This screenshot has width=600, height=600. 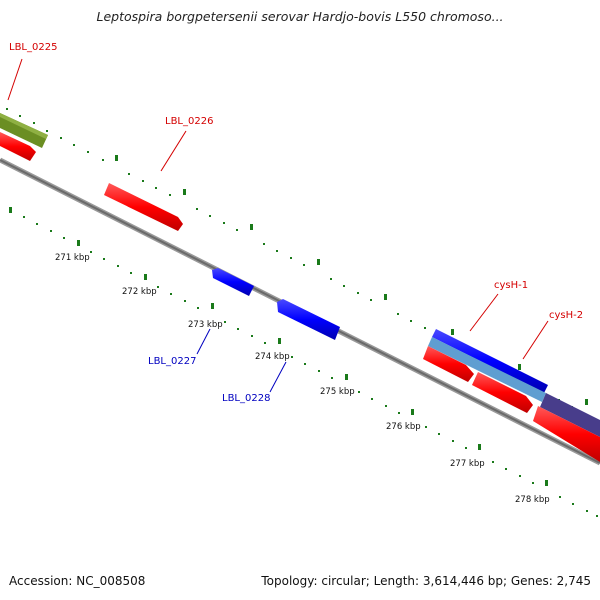 I want to click on tick-label: 278 kbp, so click(x=532, y=500).